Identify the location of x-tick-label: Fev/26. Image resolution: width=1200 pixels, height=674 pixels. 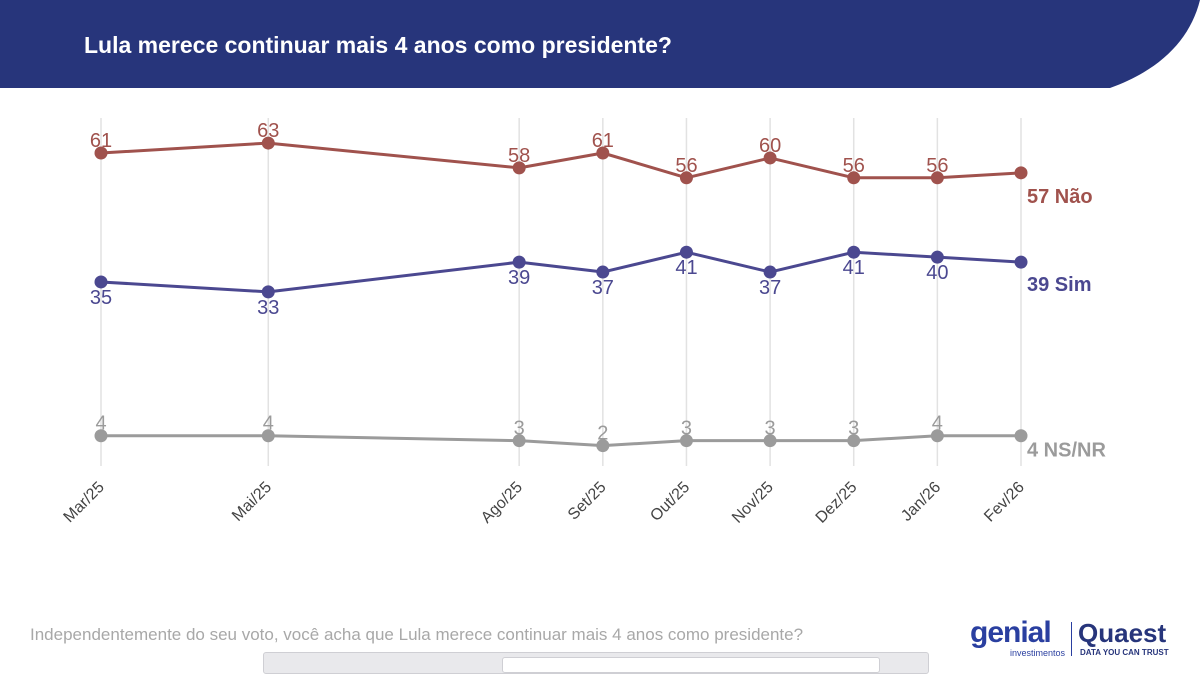
(1004, 502).